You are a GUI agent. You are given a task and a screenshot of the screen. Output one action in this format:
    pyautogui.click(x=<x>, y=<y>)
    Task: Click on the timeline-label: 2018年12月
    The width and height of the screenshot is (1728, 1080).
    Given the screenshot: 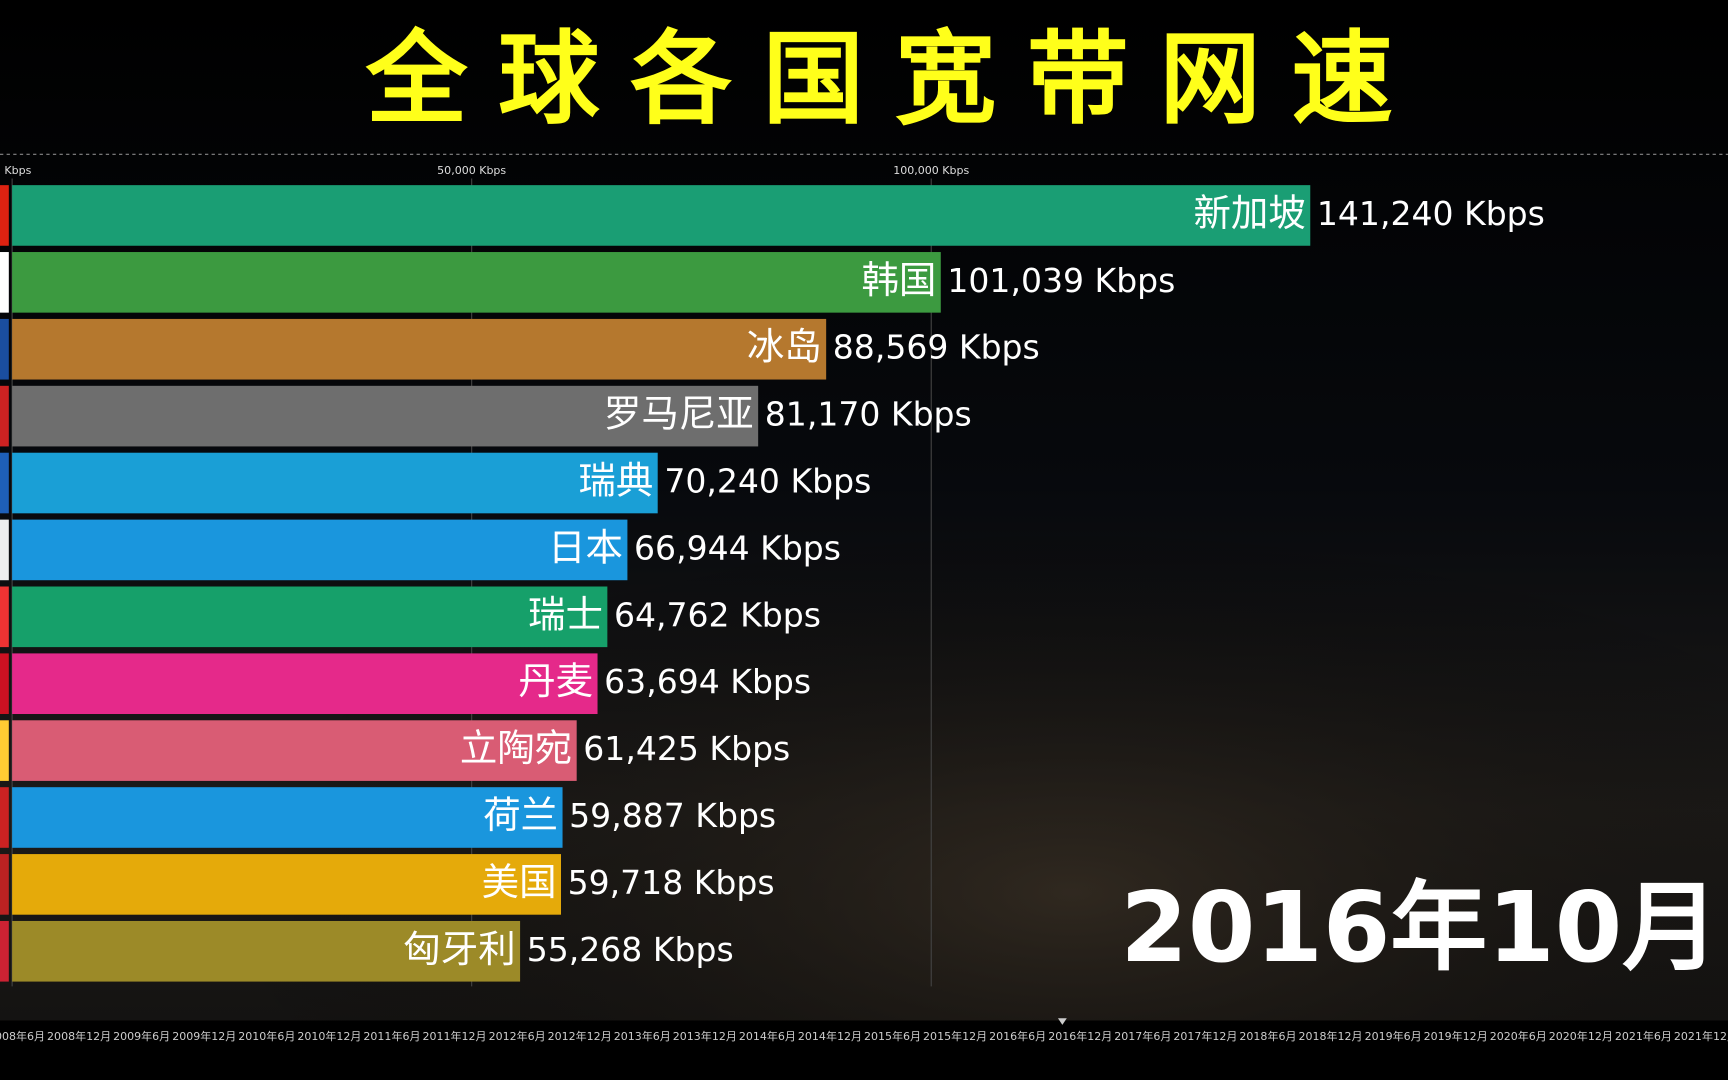 What is the action you would take?
    pyautogui.click(x=1330, y=1036)
    